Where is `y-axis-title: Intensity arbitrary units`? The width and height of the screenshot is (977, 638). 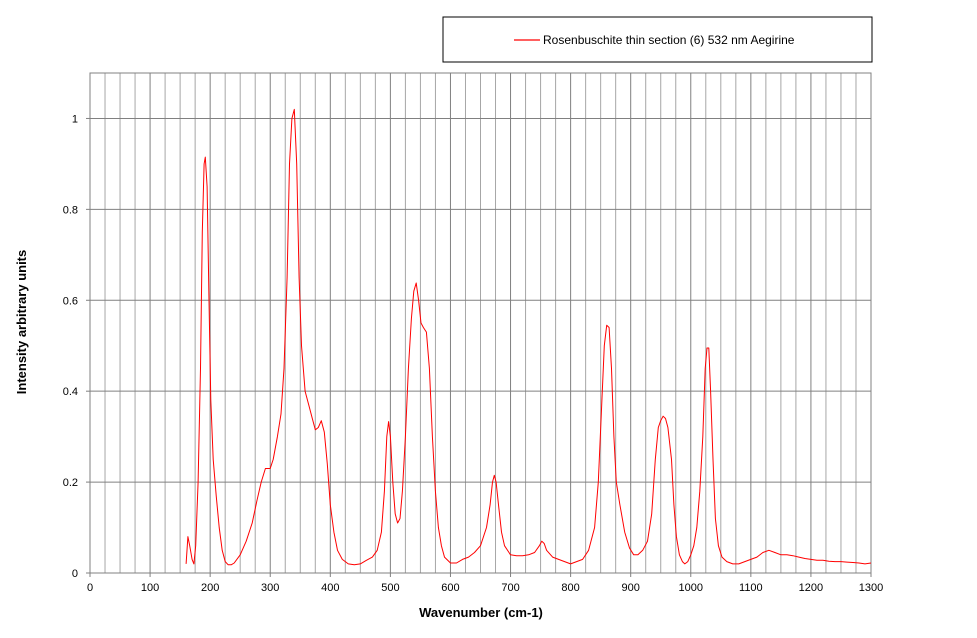
y-axis-title: Intensity arbitrary units is located at coordinates (21, 322).